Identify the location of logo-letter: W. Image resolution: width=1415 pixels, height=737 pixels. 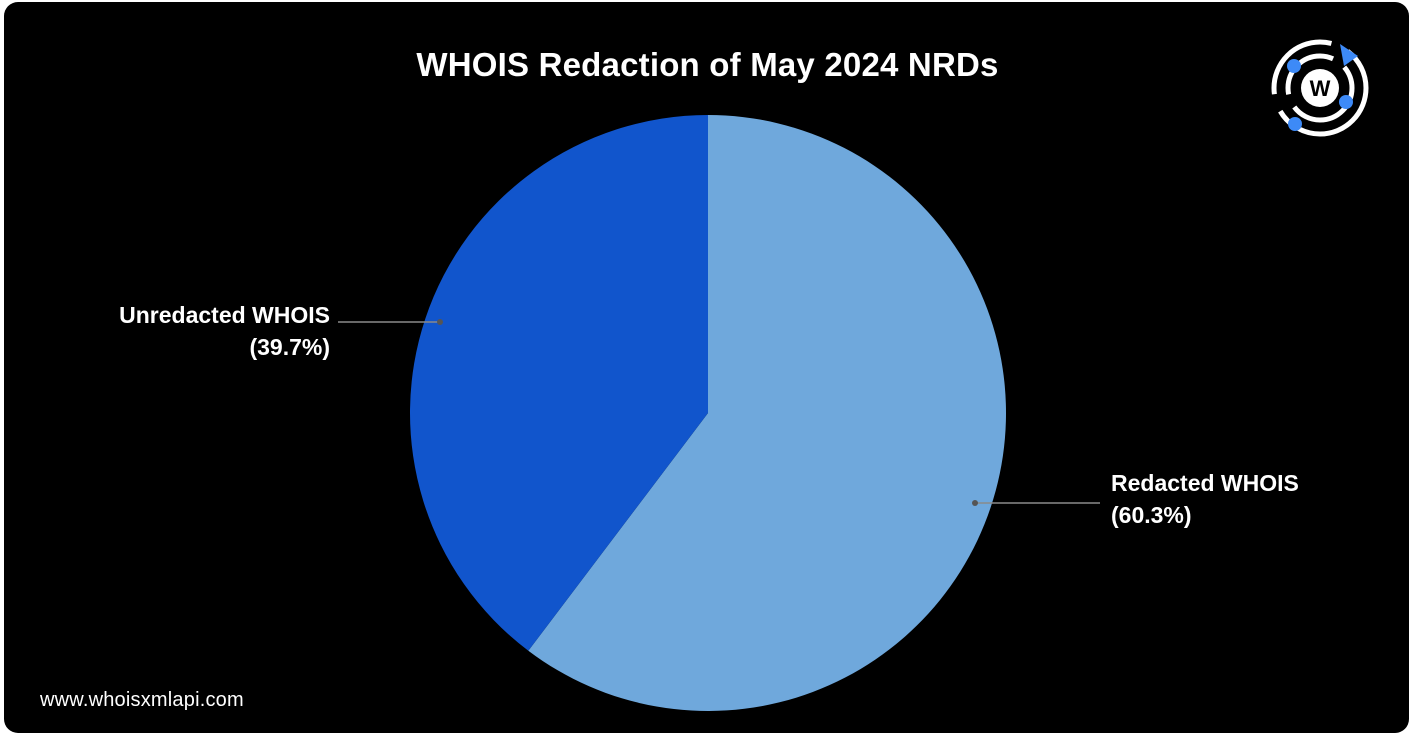
(1320, 88).